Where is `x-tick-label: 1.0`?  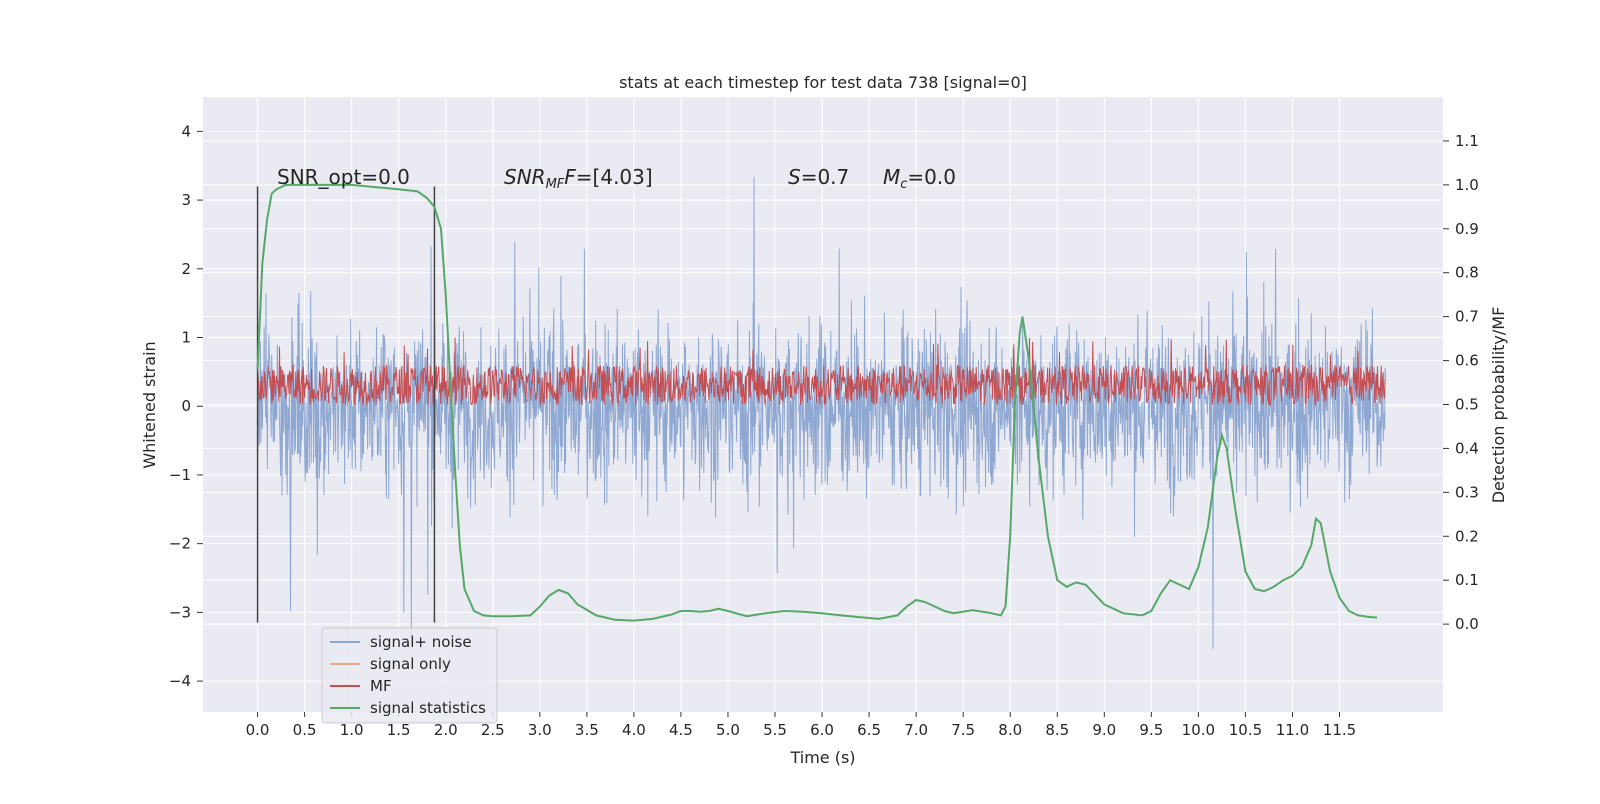 x-tick-label: 1.0 is located at coordinates (352, 730).